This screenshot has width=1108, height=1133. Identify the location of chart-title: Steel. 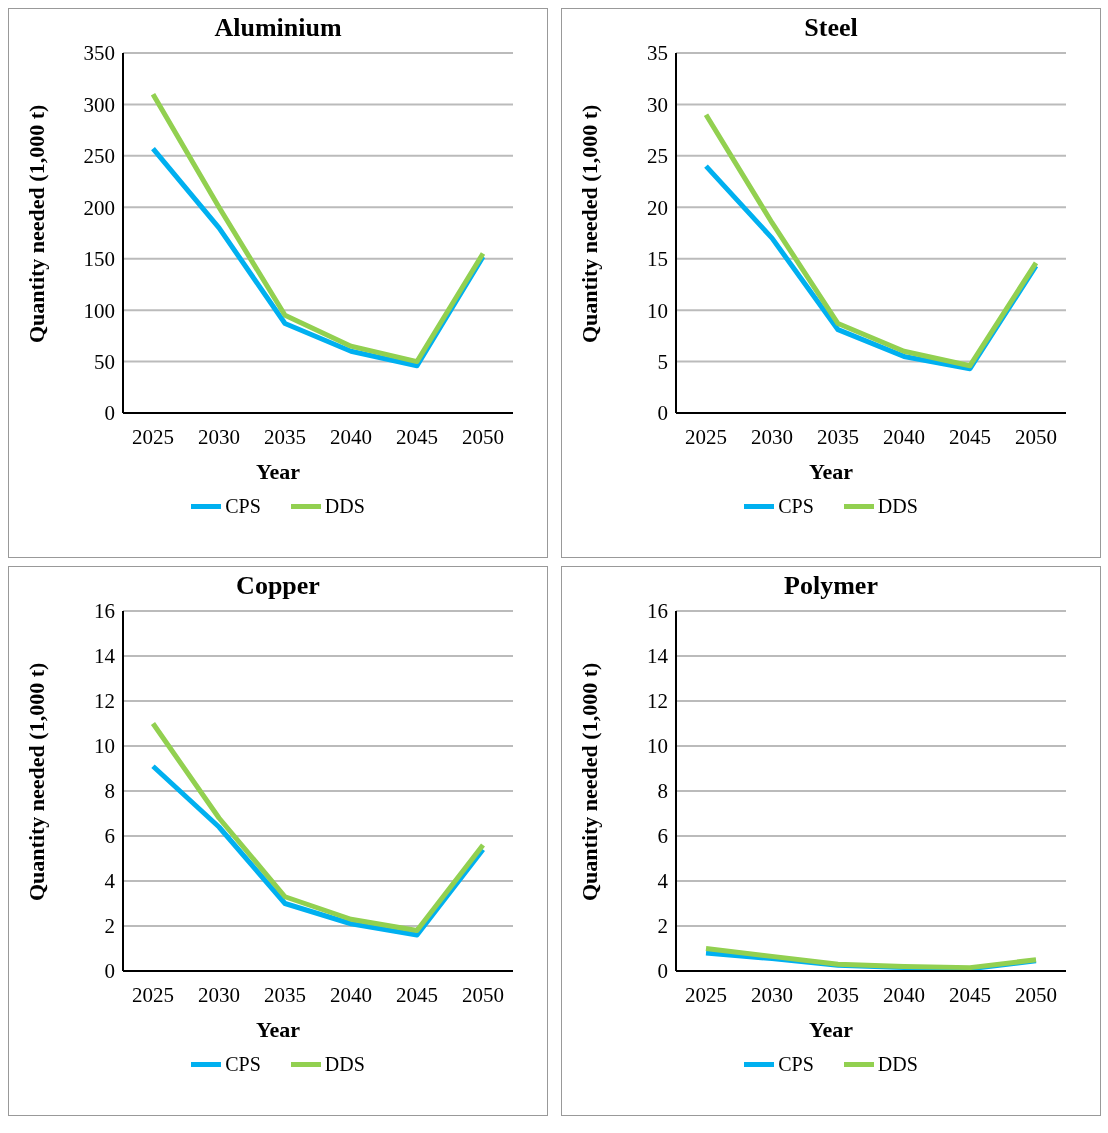
(831, 28).